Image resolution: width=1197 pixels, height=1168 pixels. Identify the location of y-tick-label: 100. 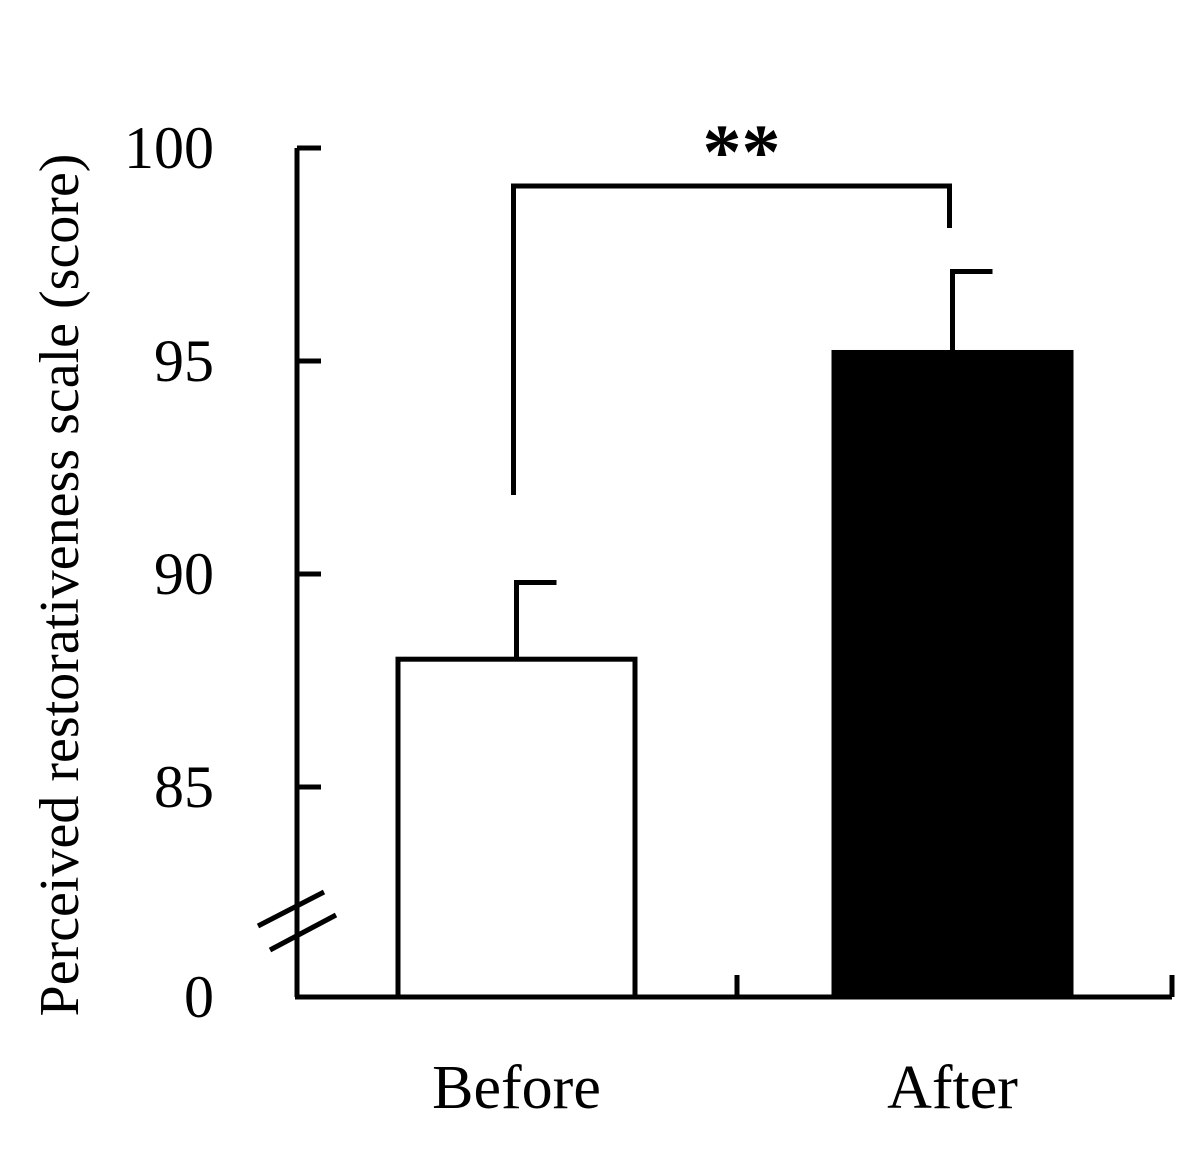
(169, 148).